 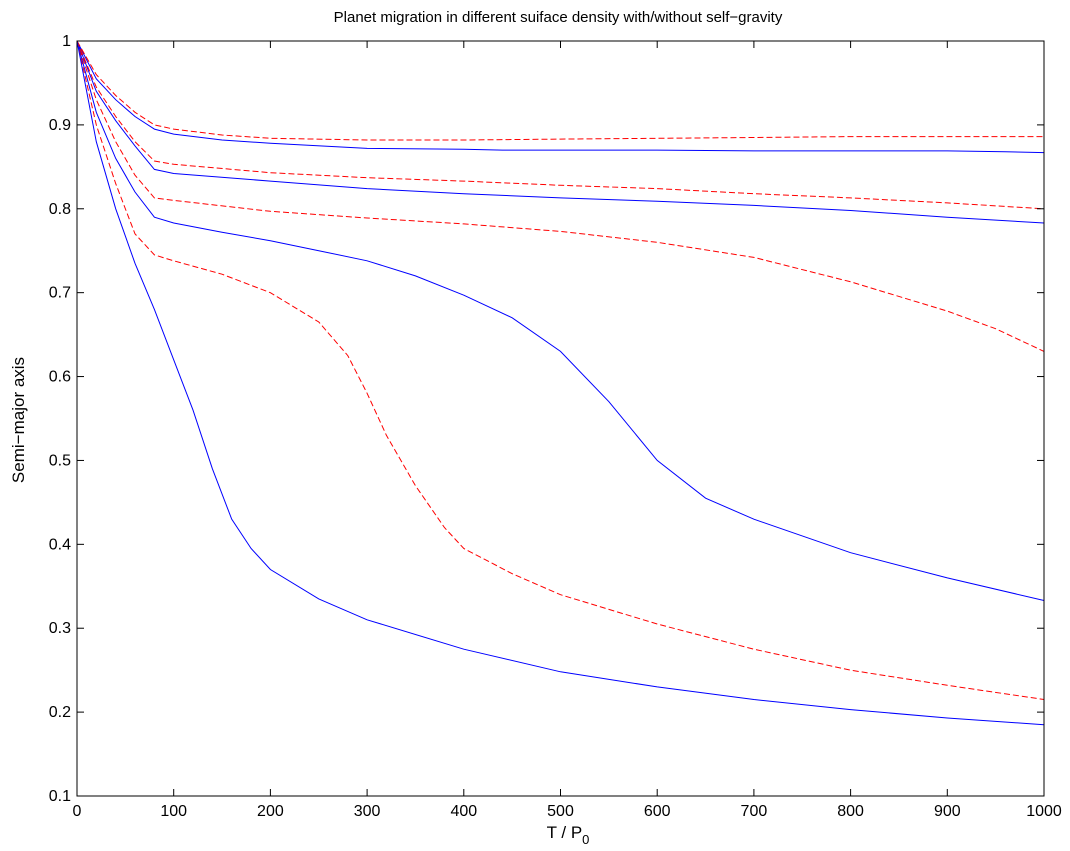 I want to click on y-tick-label: 0.1, so click(x=60, y=796).